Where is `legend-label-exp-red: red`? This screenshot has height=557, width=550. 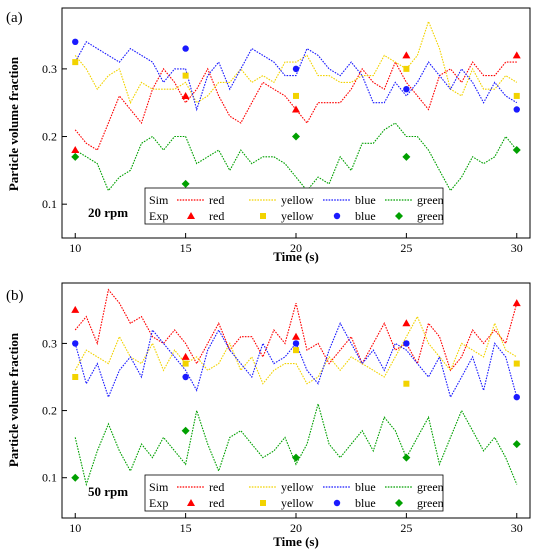 legend-label-exp-red: red is located at coordinates (216, 503).